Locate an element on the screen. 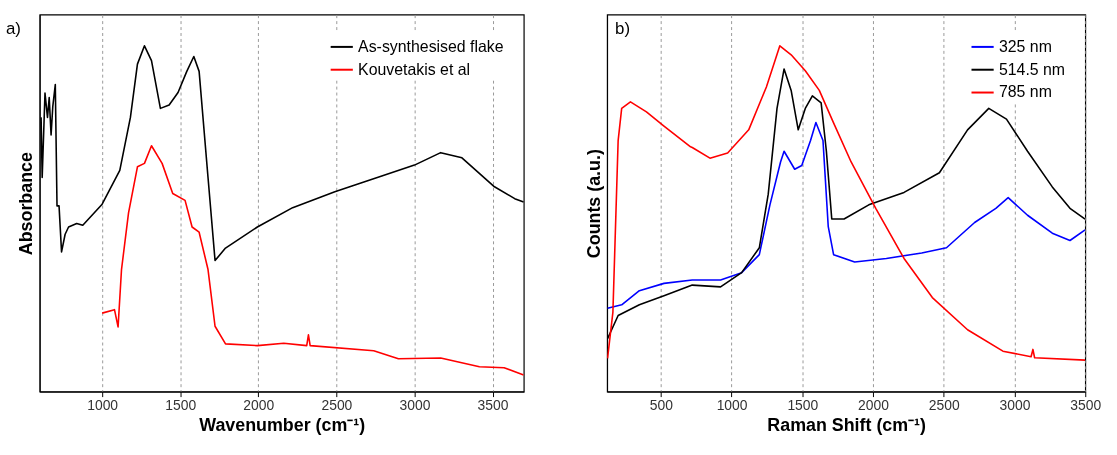 The height and width of the screenshot is (455, 1117). legend-label: 325 nm is located at coordinates (1025, 46).